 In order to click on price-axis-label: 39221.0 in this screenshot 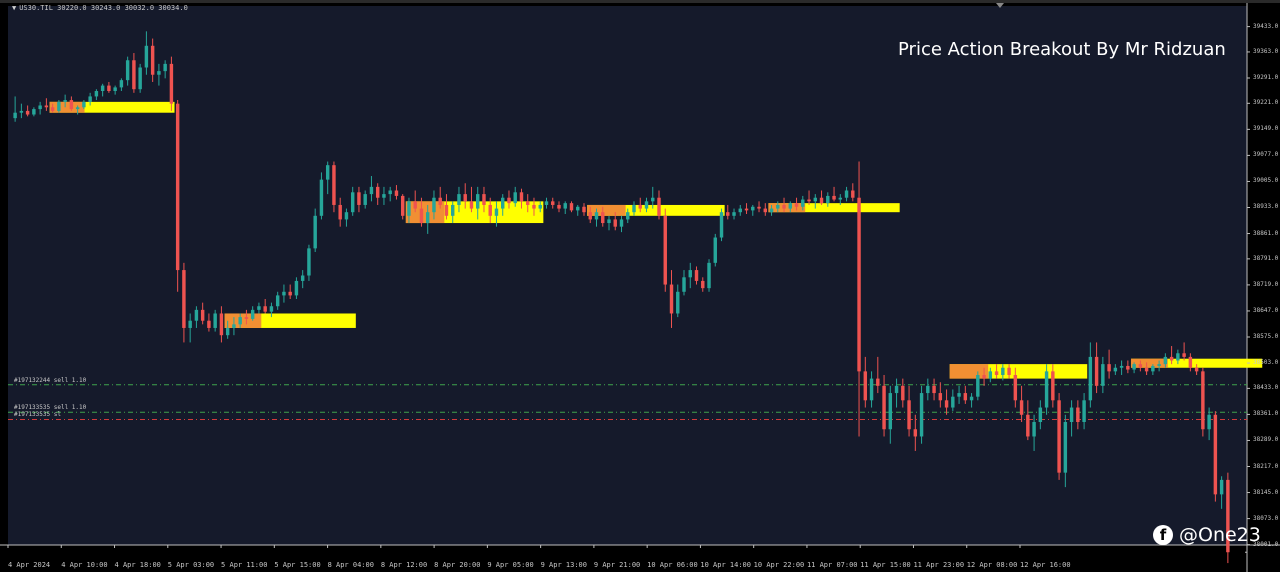, I will do `click(1266, 103)`.